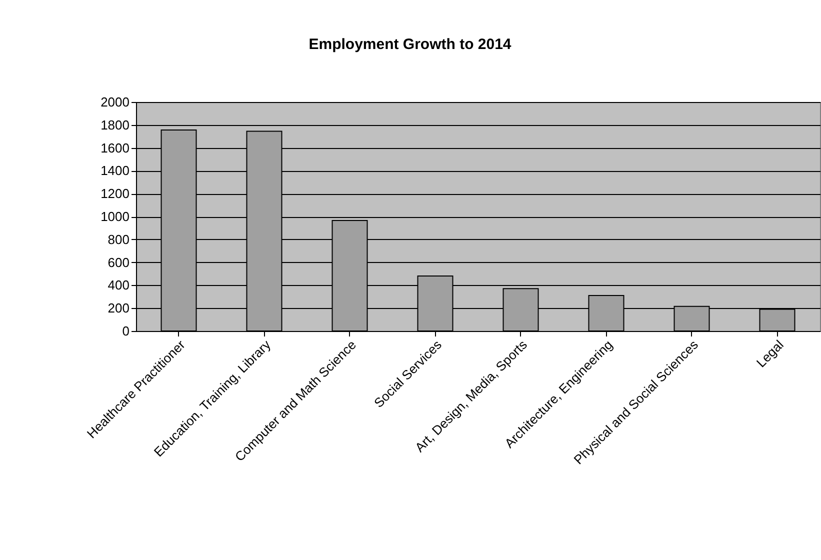 This screenshot has width=821, height=560. What do you see at coordinates (115, 170) in the screenshot?
I see `y-tick-label: 1400` at bounding box center [115, 170].